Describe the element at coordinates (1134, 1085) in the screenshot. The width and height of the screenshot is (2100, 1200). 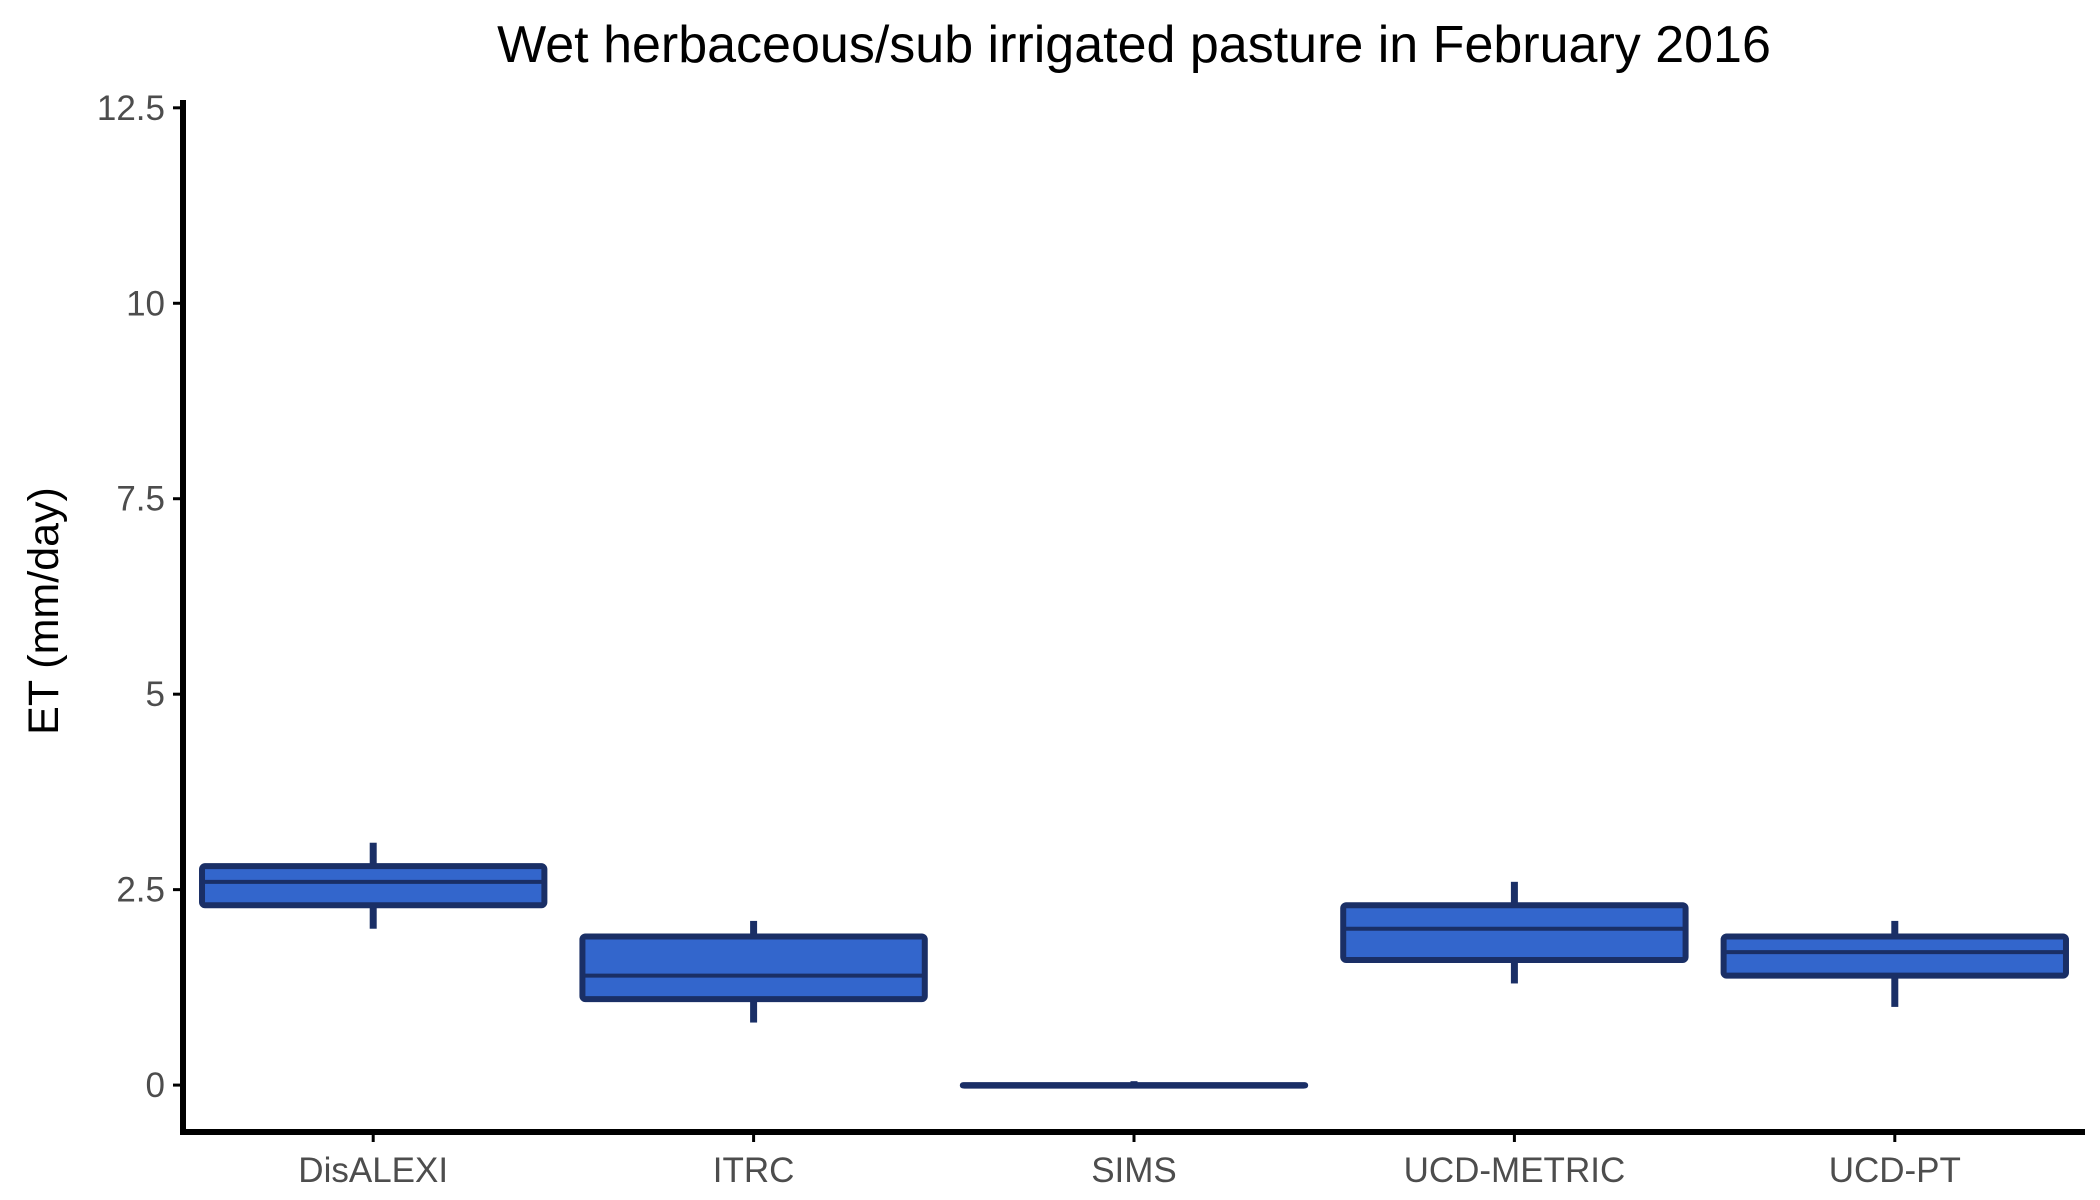
I see `box-sims` at that location.